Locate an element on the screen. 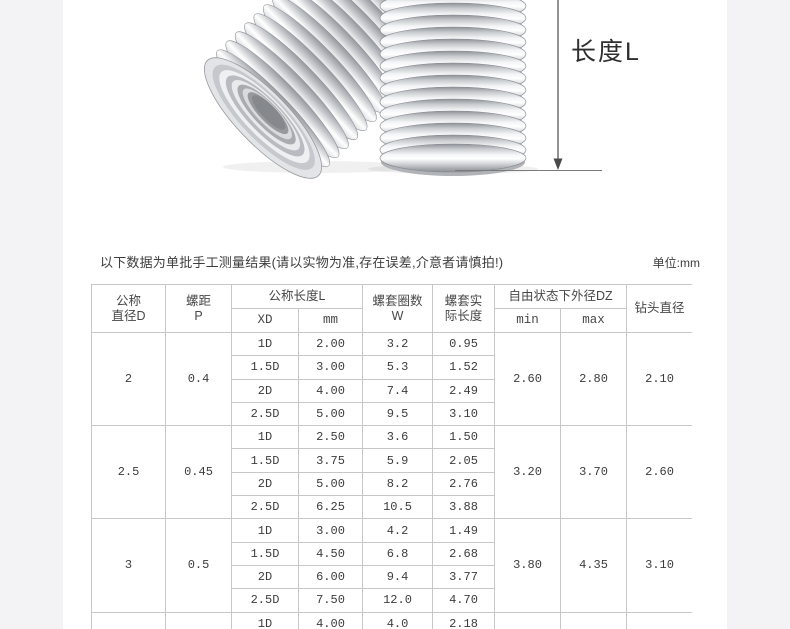 The width and height of the screenshot is (790, 629). cell-actual: 4.70 is located at coordinates (464, 600).